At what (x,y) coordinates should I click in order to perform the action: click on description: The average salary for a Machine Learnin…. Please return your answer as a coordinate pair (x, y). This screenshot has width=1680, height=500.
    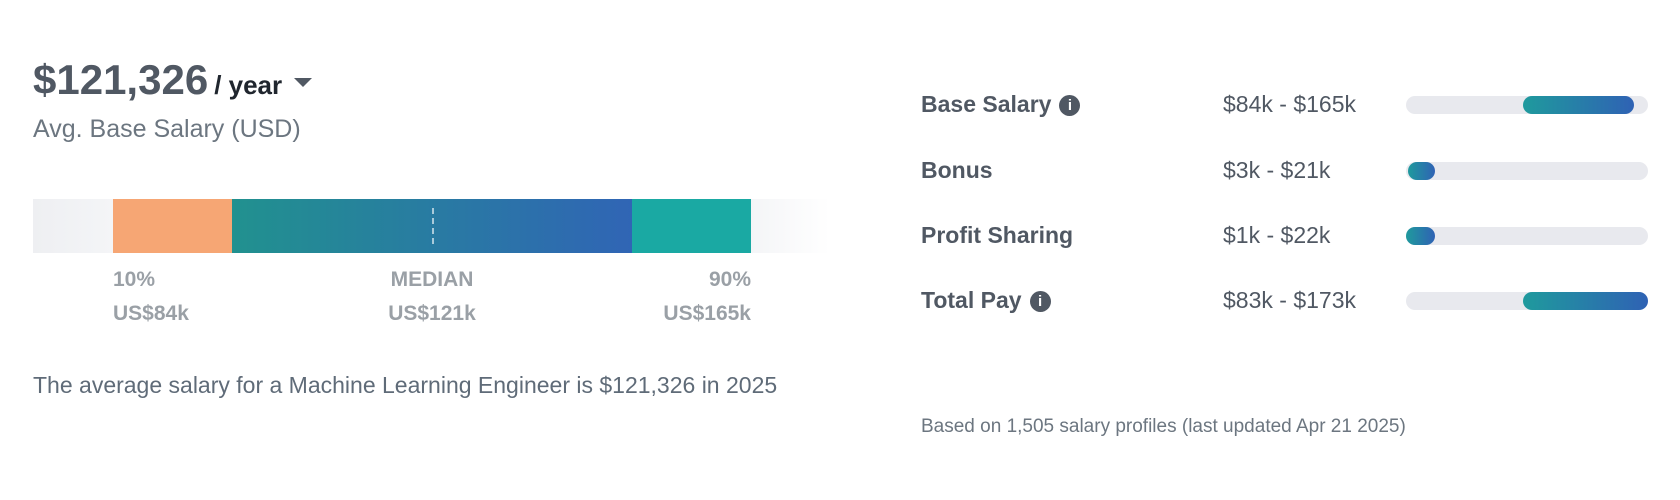
    Looking at the image, I should click on (405, 385).